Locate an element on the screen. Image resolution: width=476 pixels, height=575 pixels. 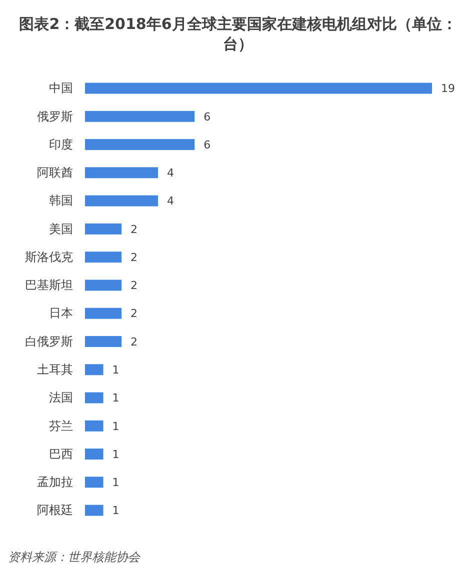
y-tick-label: 日本 is located at coordinates (61, 313).